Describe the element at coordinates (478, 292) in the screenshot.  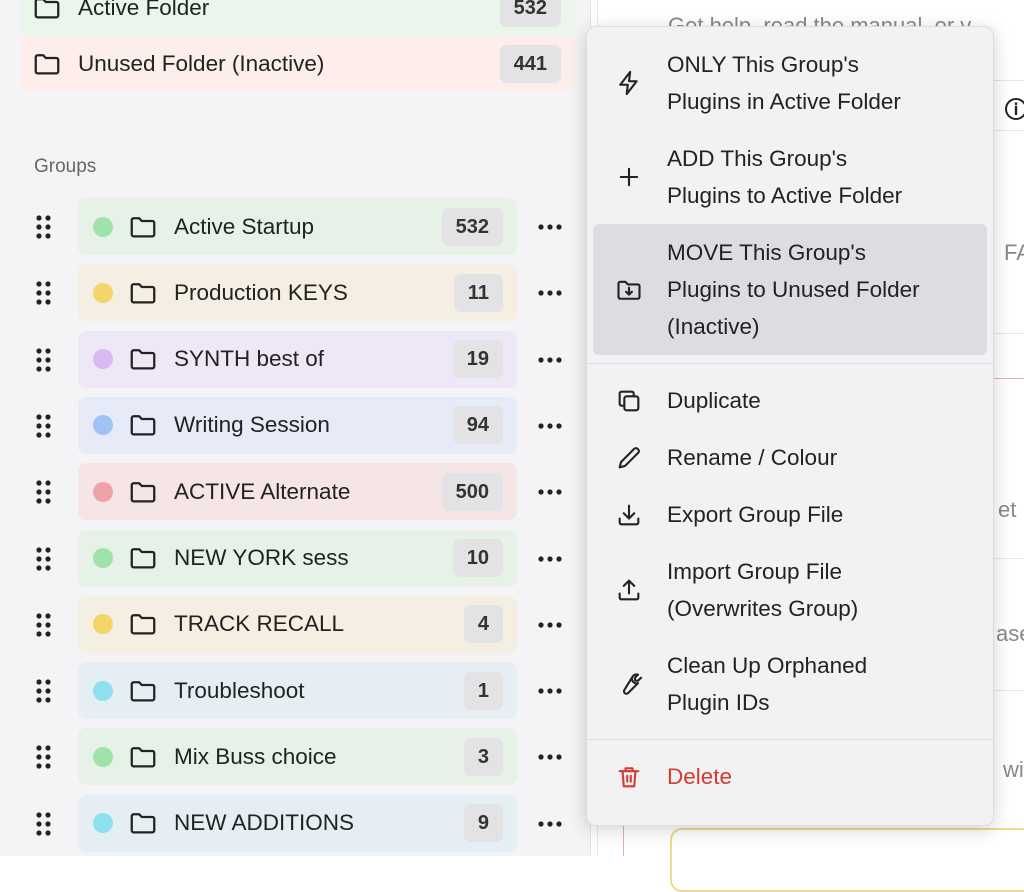
I see `group-count: 11` at that location.